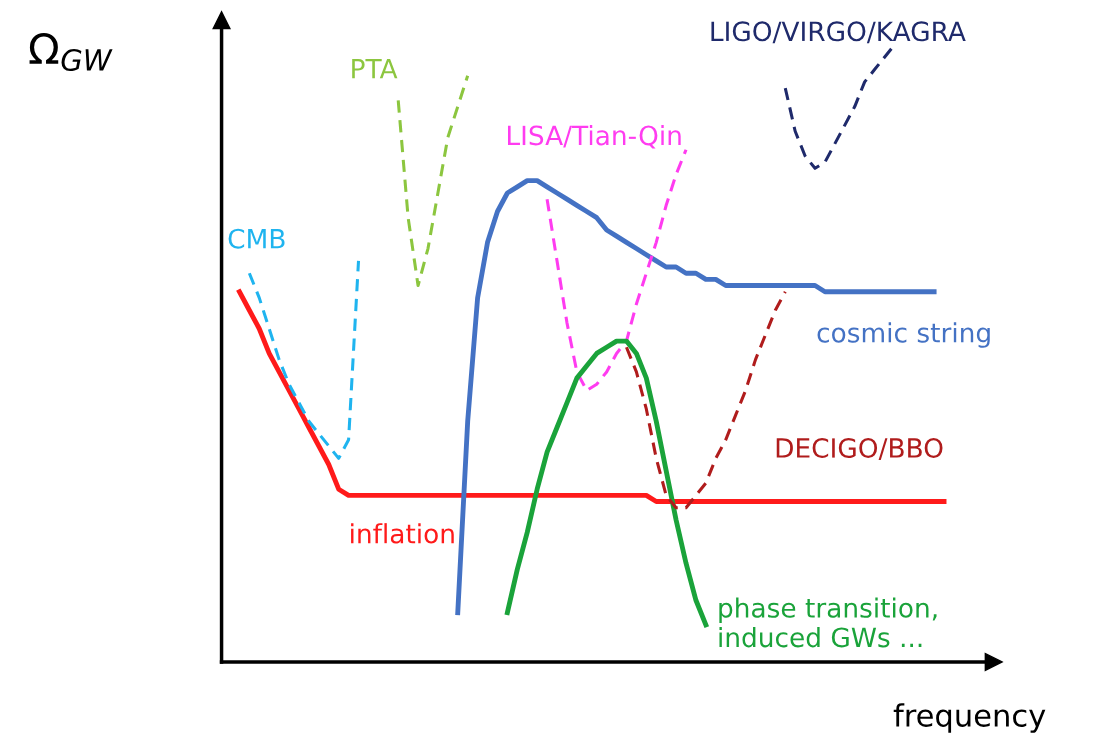 This screenshot has width=1119, height=748. I want to click on series-label: cosmic string, so click(903, 335).